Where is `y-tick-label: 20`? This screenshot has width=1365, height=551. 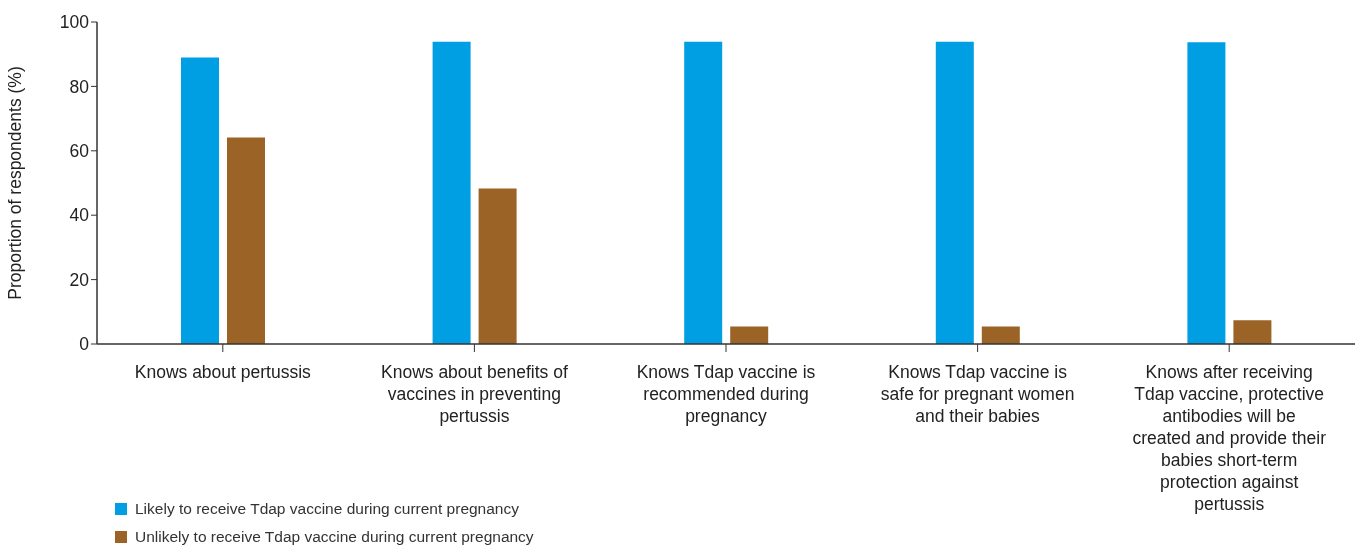 y-tick-label: 20 is located at coordinates (79, 279).